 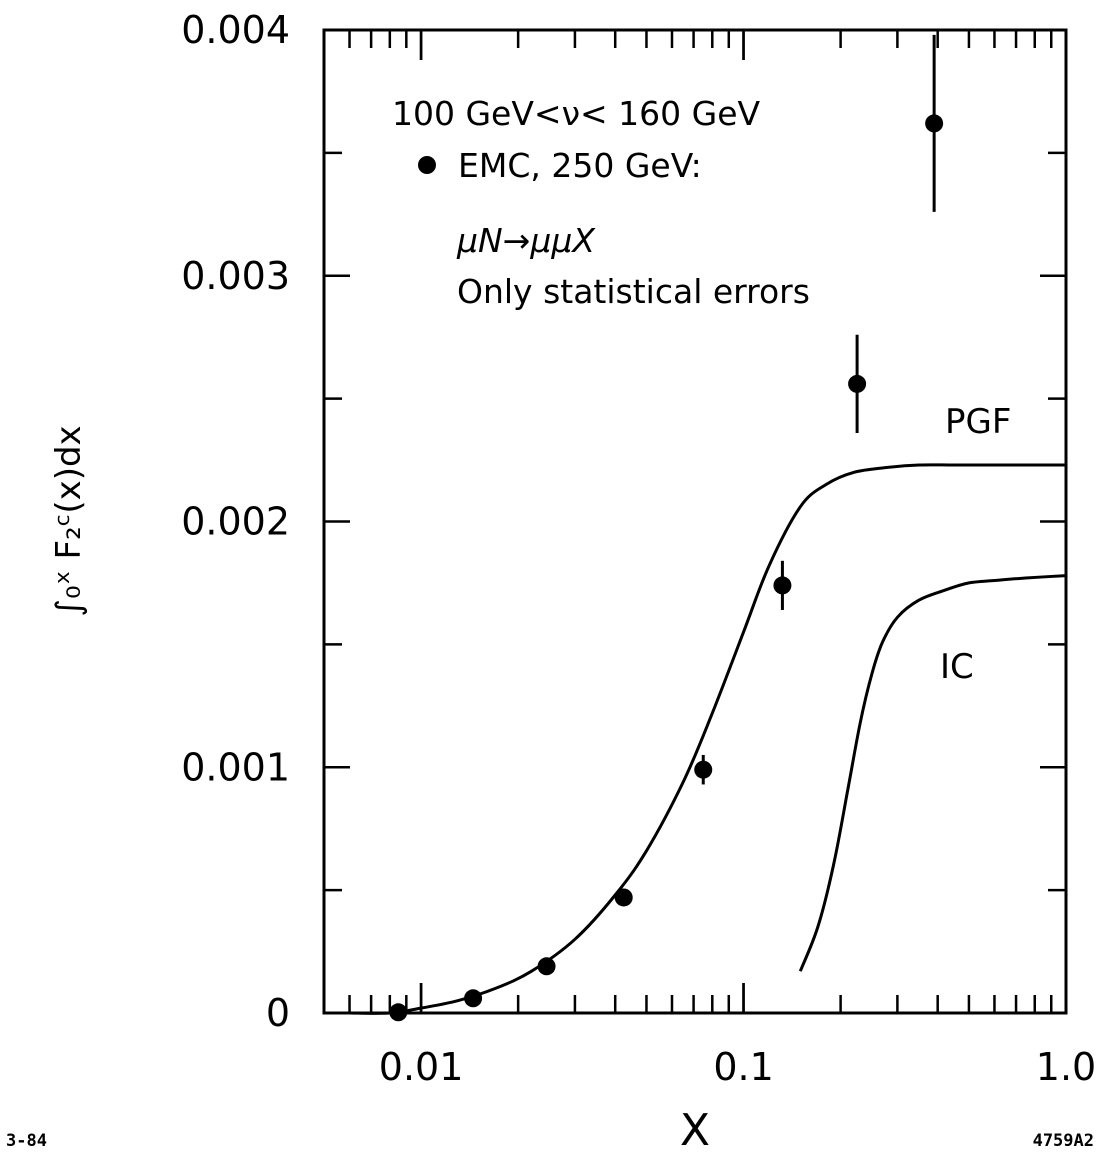 What do you see at coordinates (695, 1129) in the screenshot?
I see `x-axis-label: X` at bounding box center [695, 1129].